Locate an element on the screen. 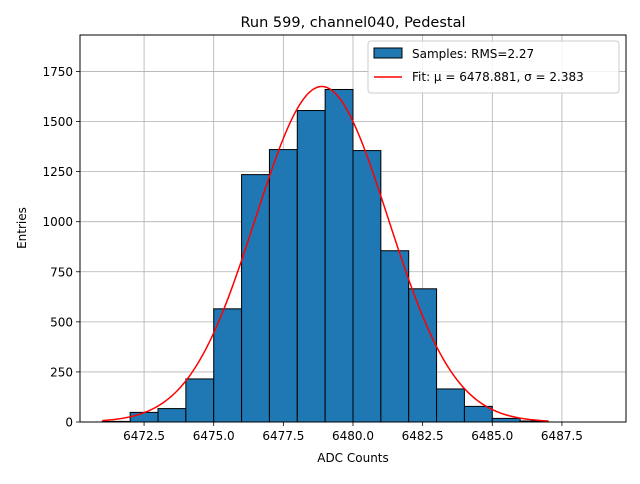  y-tick-label: 750 is located at coordinates (61, 272).